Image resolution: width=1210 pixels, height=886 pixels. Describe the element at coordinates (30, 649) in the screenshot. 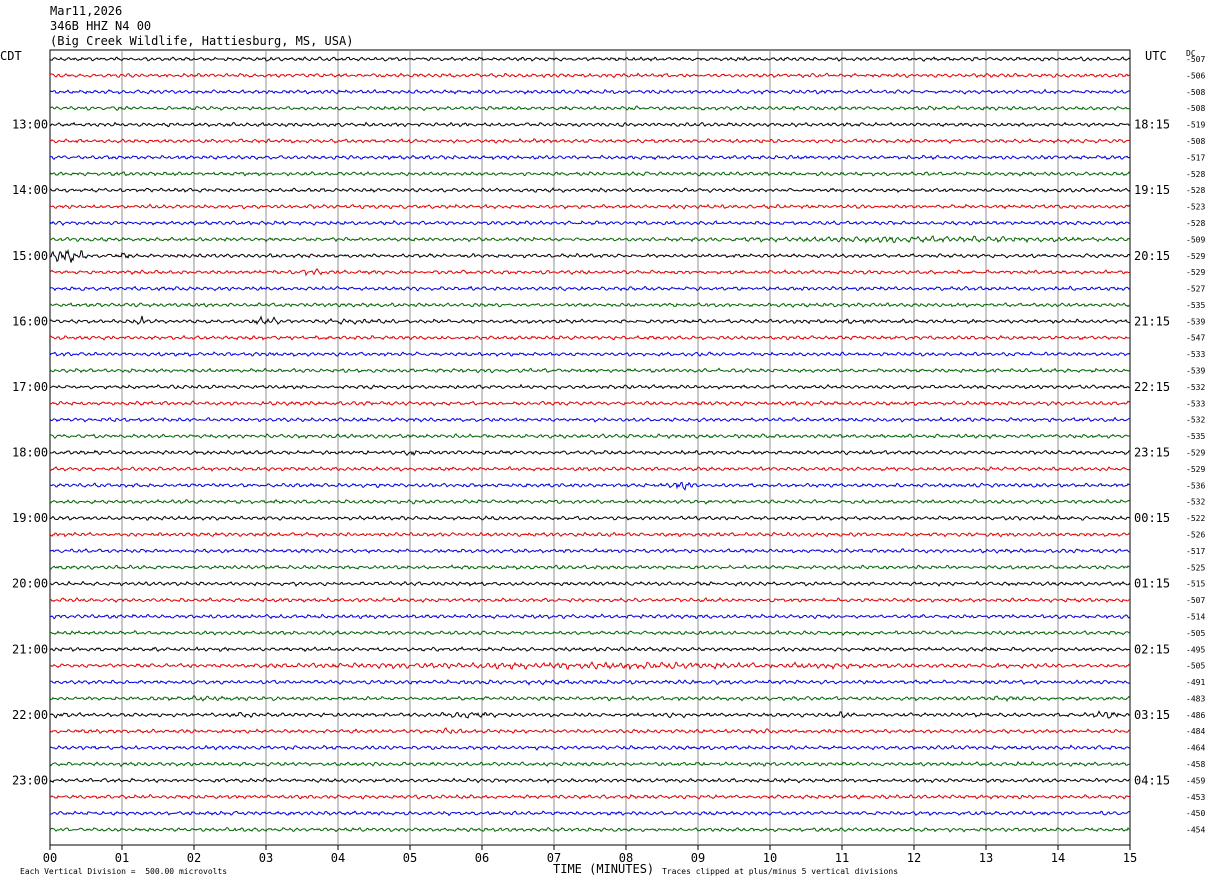

I see `cdt-hour-label: 21:00` at that location.